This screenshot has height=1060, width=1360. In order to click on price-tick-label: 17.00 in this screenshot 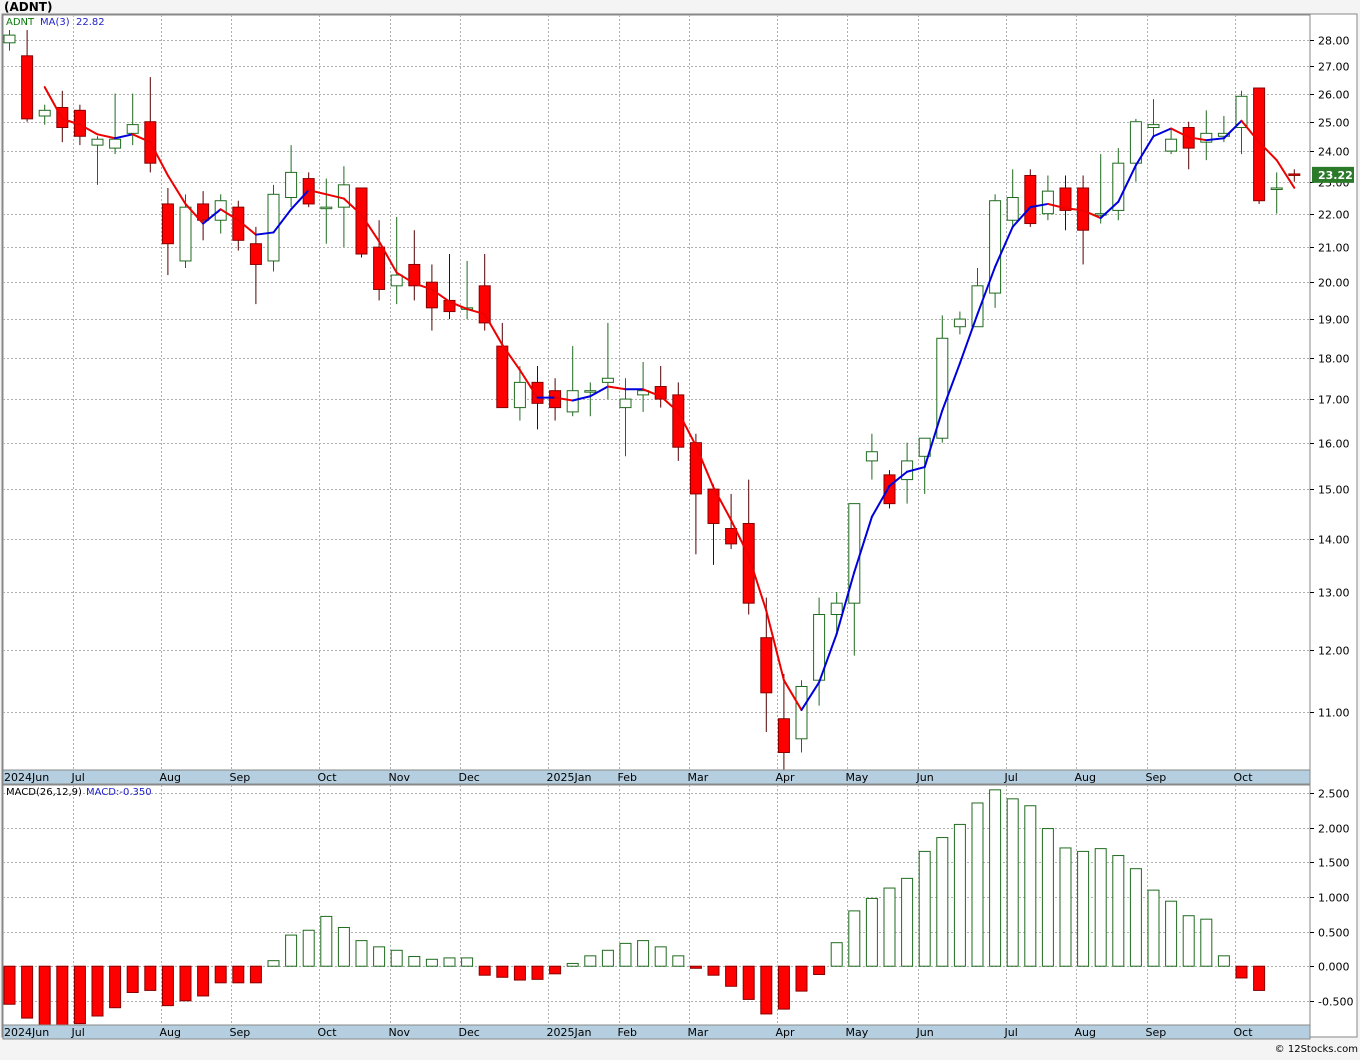, I will do `click(1334, 400)`.